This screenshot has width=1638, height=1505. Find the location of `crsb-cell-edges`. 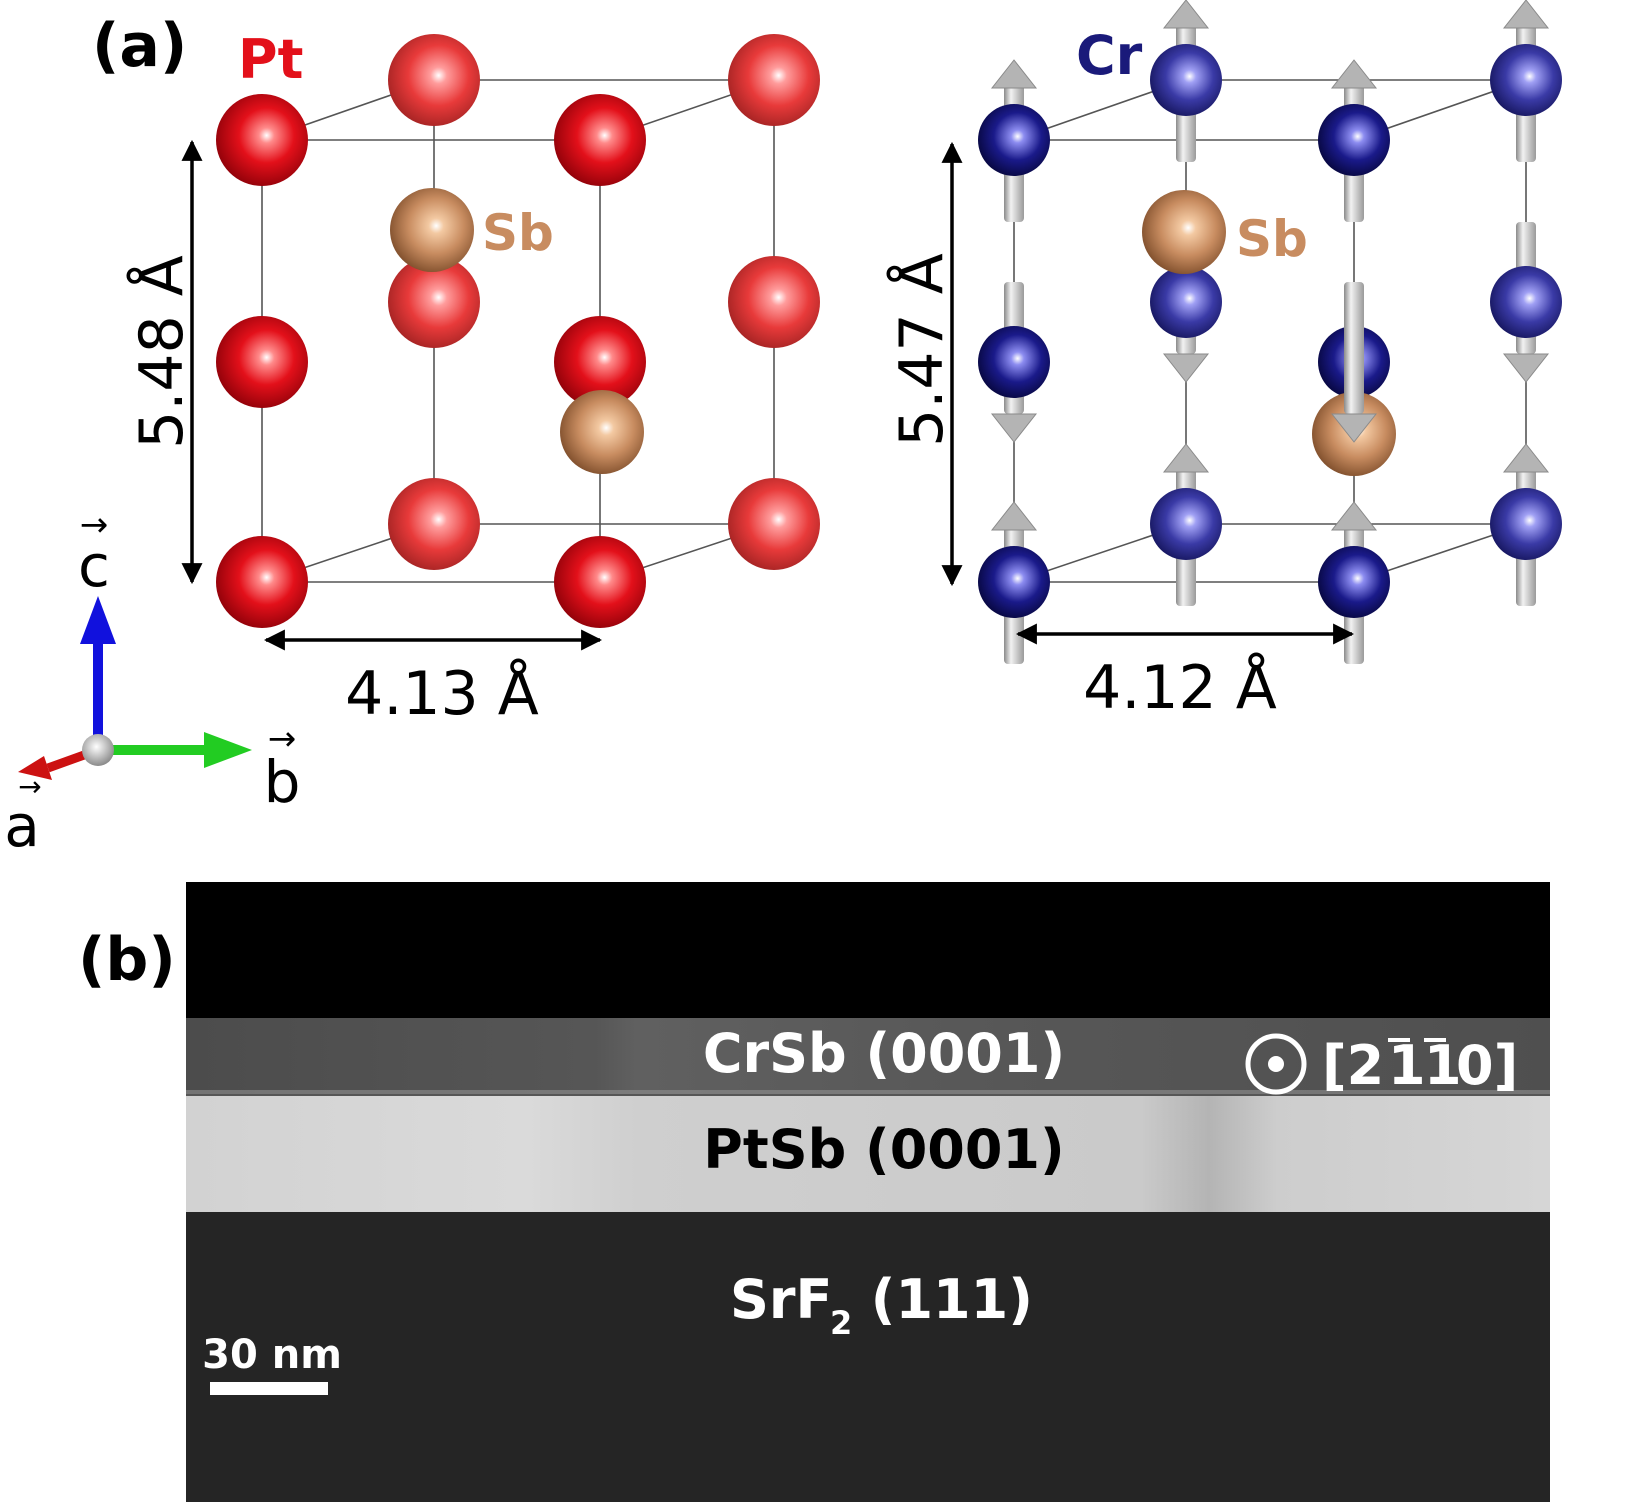

crsb-cell-edges is located at coordinates (1270, 331).